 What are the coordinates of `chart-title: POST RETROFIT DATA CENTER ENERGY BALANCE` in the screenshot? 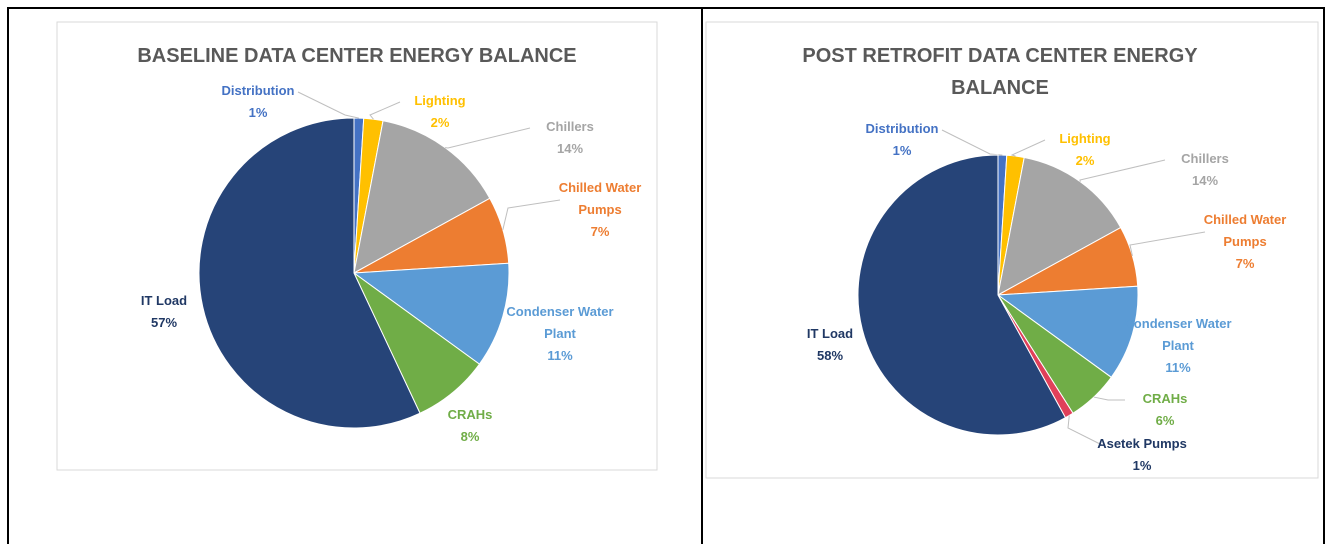 It's located at (1000, 72).